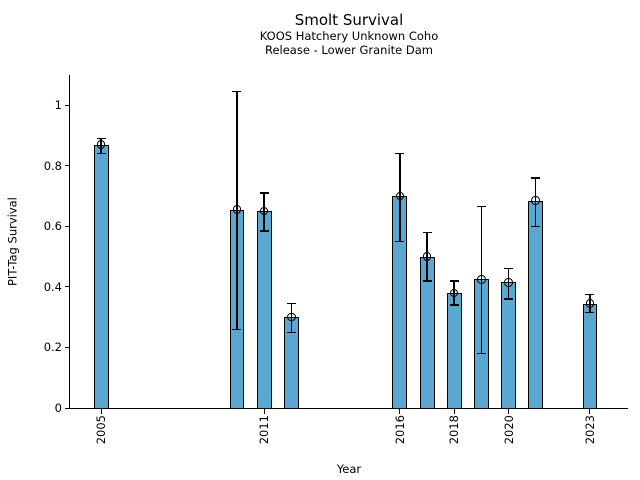 The width and height of the screenshot is (640, 480). Describe the element at coordinates (481, 206) in the screenshot. I see `error-cap-top-2019` at that location.